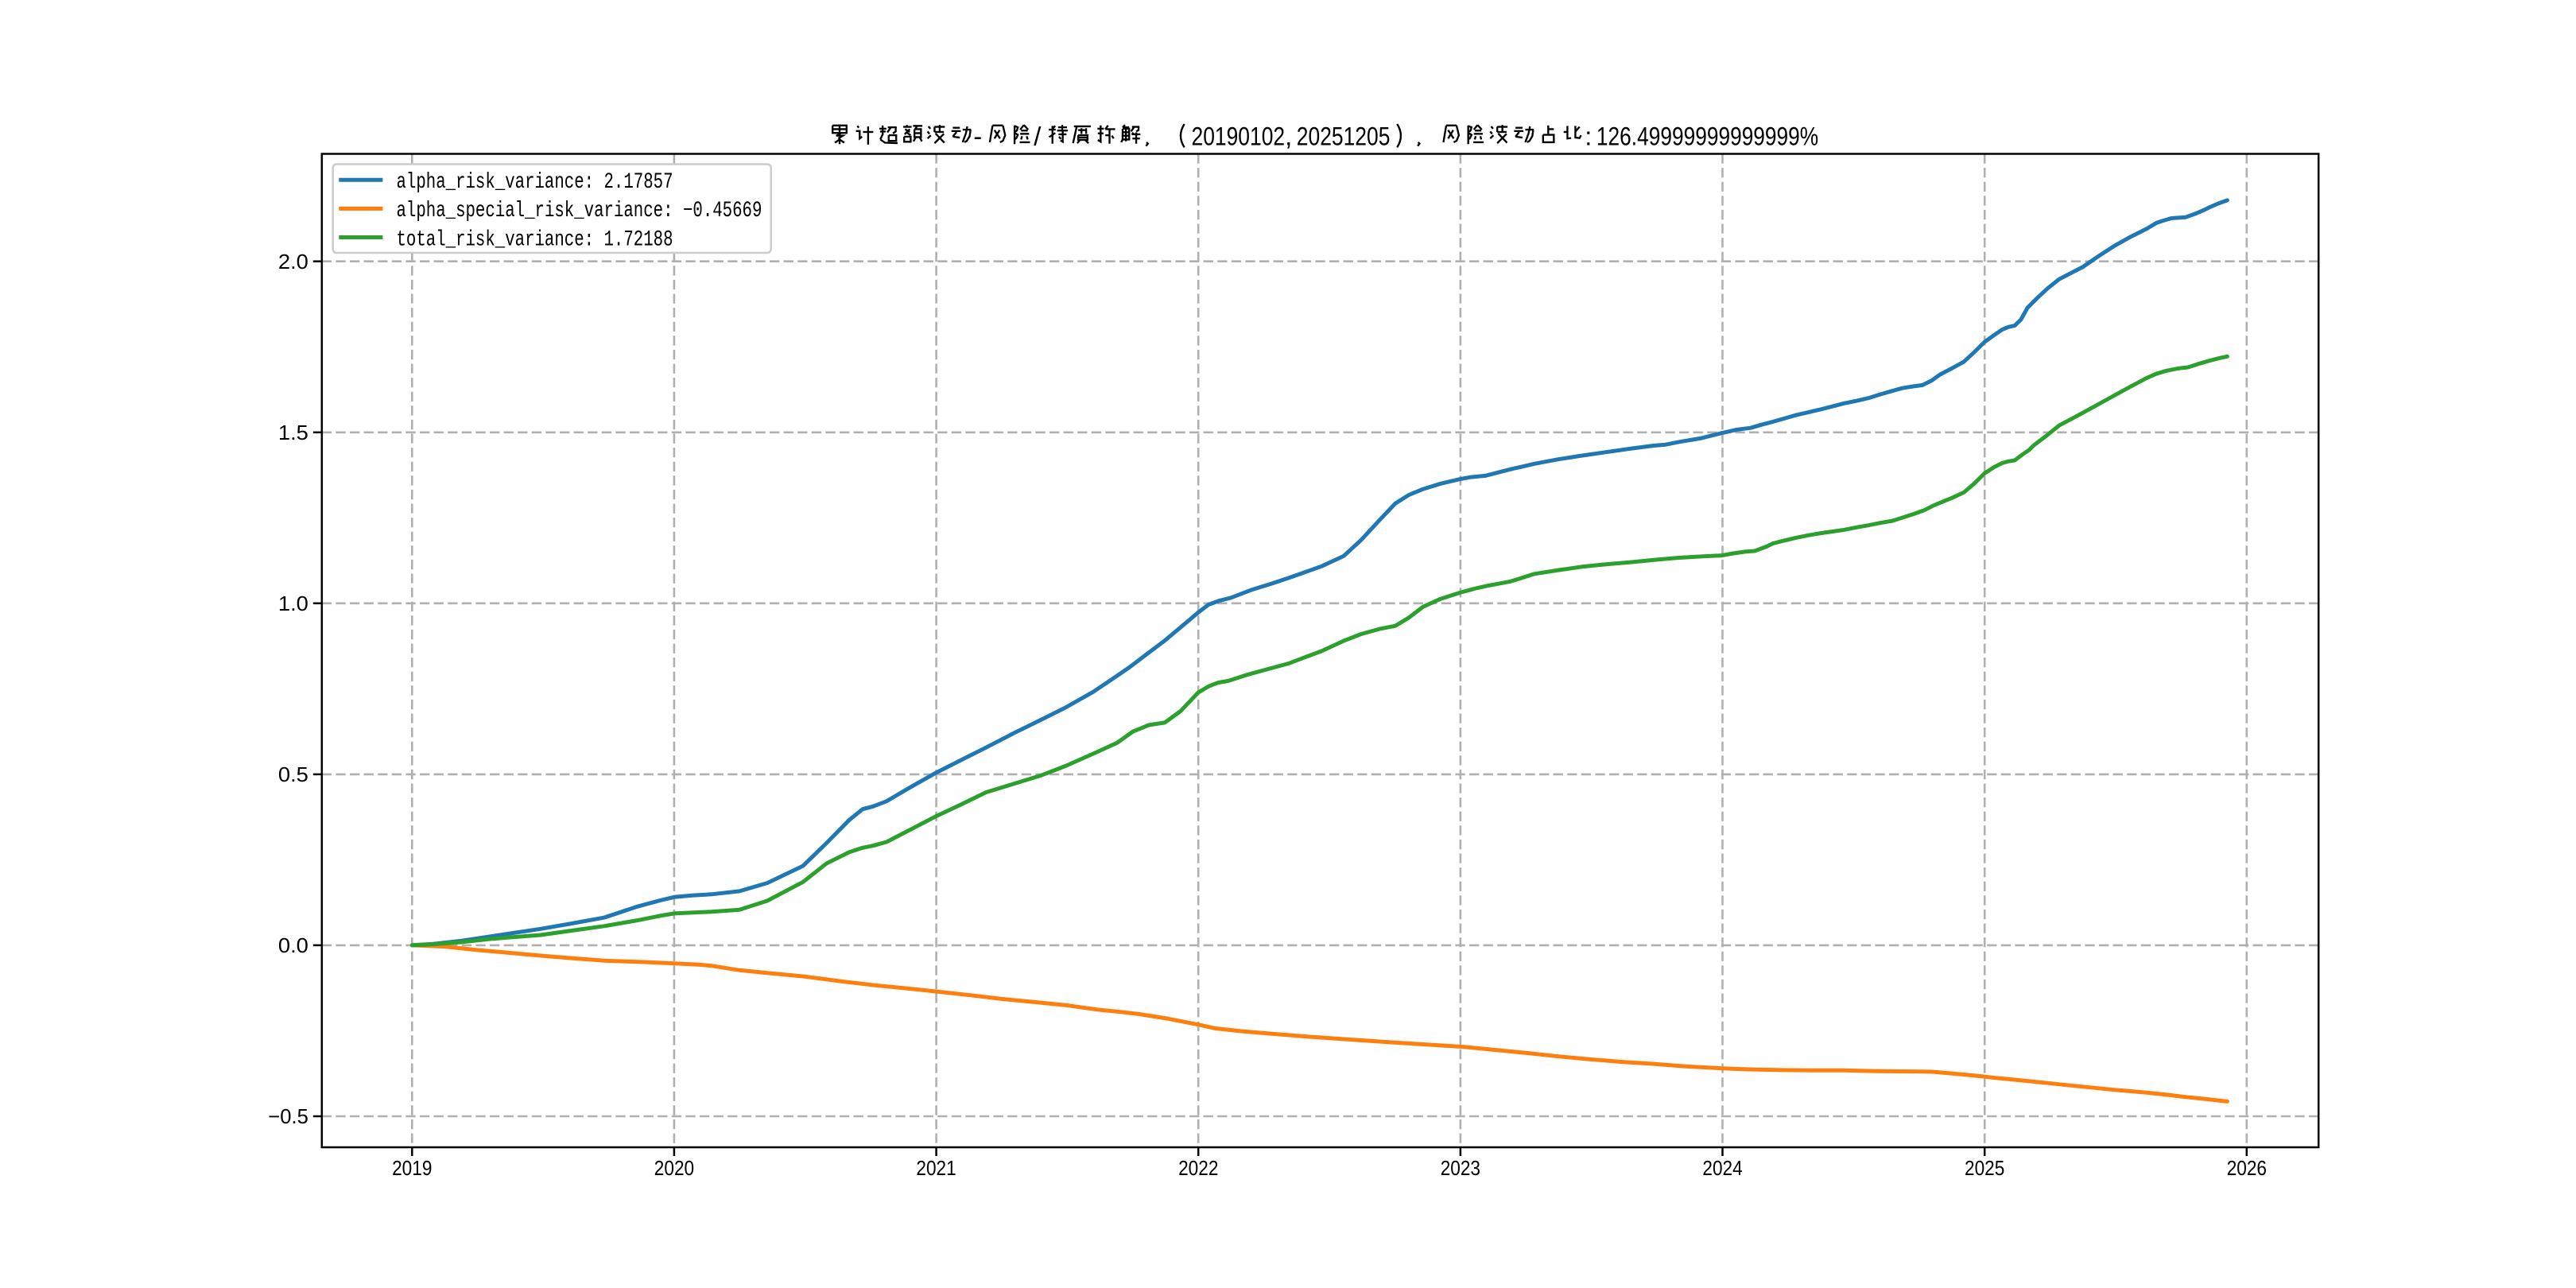 This screenshot has height=1288, width=2576. I want to click on svg-text: 2025, so click(1985, 1168).